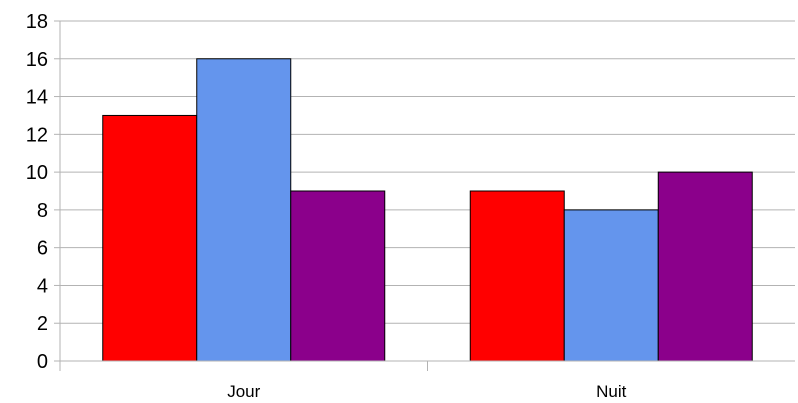 The height and width of the screenshot is (403, 798). Describe the element at coordinates (42, 286) in the screenshot. I see `y-tick-label: 4` at that location.